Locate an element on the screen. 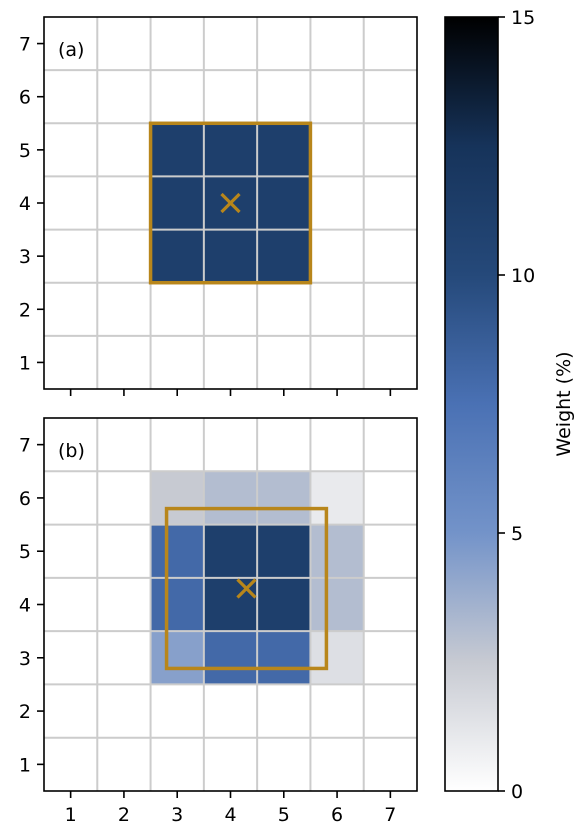  panel-b-kernel-box is located at coordinates (246, 588).